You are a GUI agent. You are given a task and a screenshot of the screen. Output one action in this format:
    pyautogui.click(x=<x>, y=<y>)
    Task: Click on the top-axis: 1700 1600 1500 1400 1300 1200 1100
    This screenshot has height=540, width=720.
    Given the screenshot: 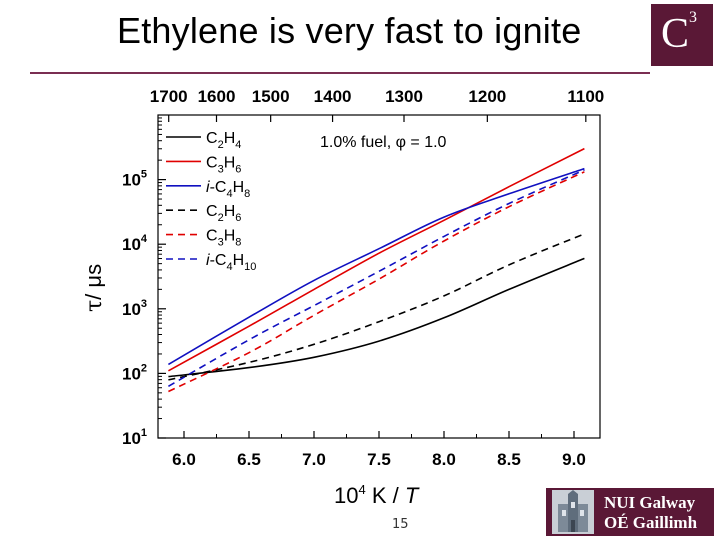 What is the action you would take?
    pyautogui.click(x=377, y=104)
    